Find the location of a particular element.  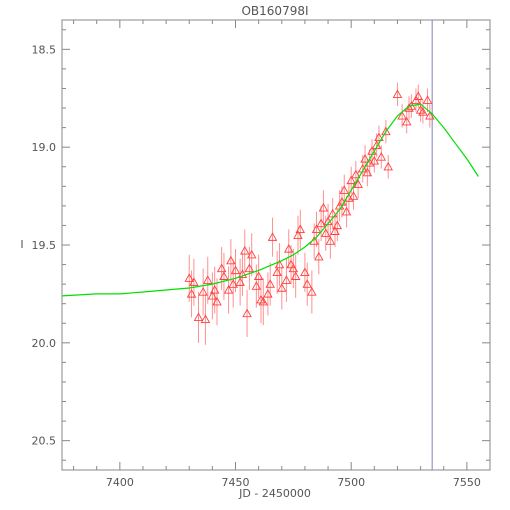

chart-title: OB160798I is located at coordinates (274, 11).